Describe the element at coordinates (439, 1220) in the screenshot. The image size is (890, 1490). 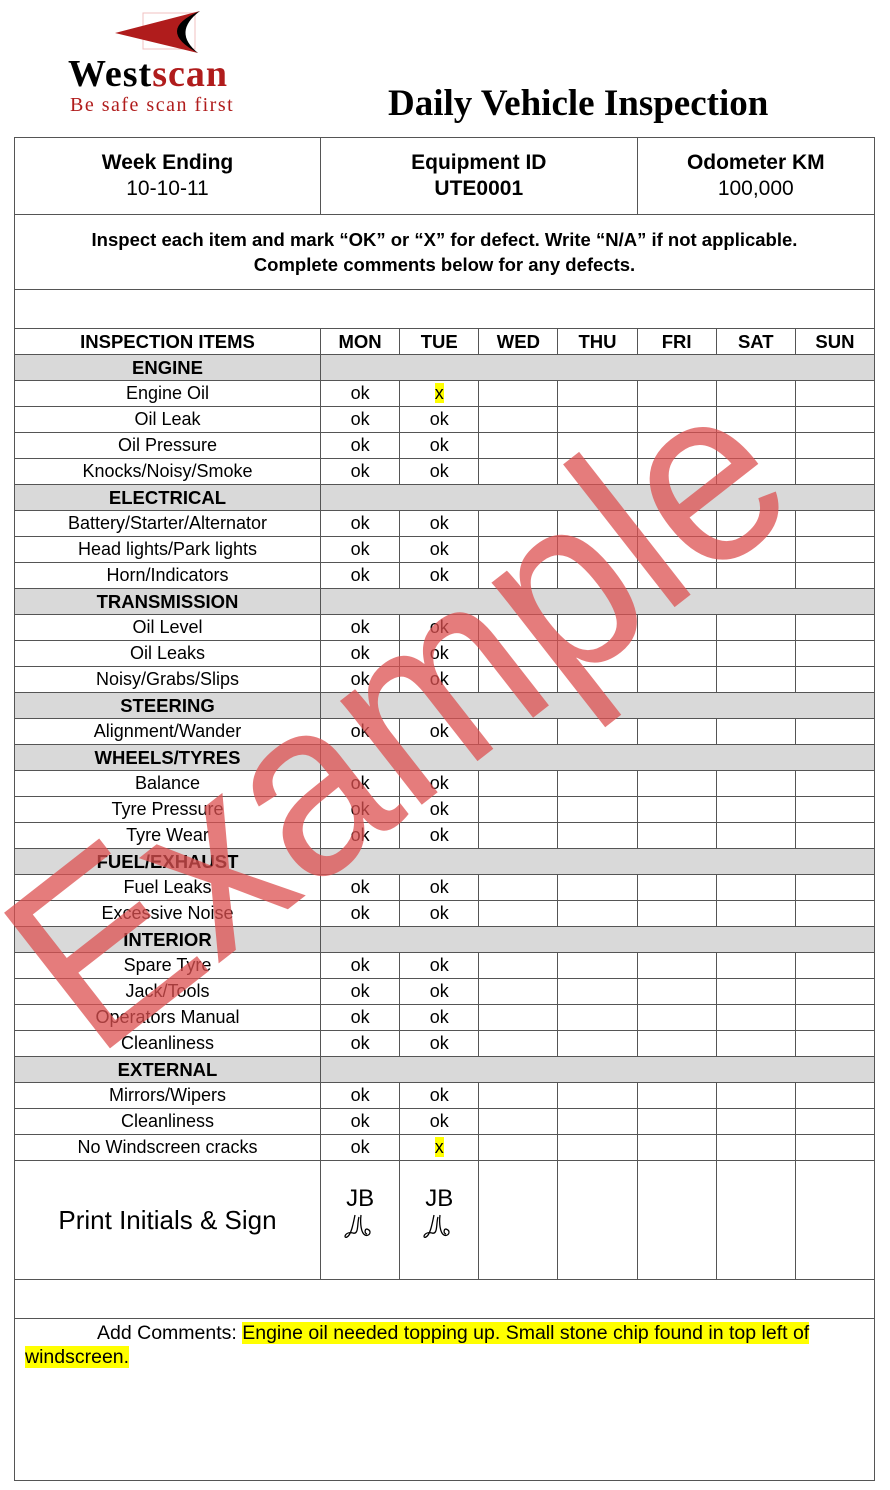
I see `signature-cell-tue: JB` at that location.